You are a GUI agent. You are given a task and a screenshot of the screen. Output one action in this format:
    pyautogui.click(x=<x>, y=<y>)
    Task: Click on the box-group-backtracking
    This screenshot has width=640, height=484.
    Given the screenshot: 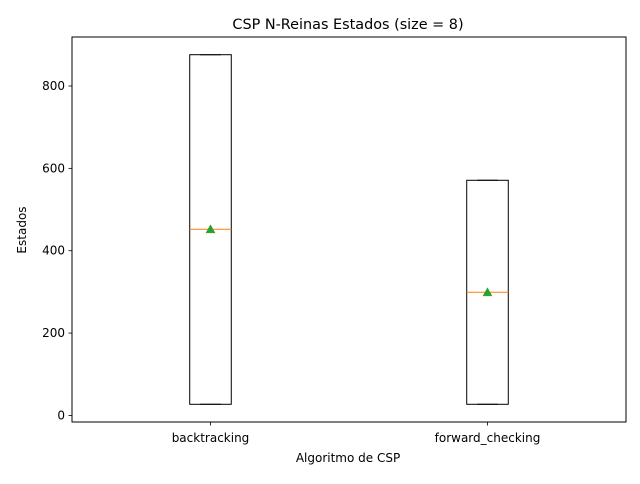 What is the action you would take?
    pyautogui.click(x=210, y=229)
    